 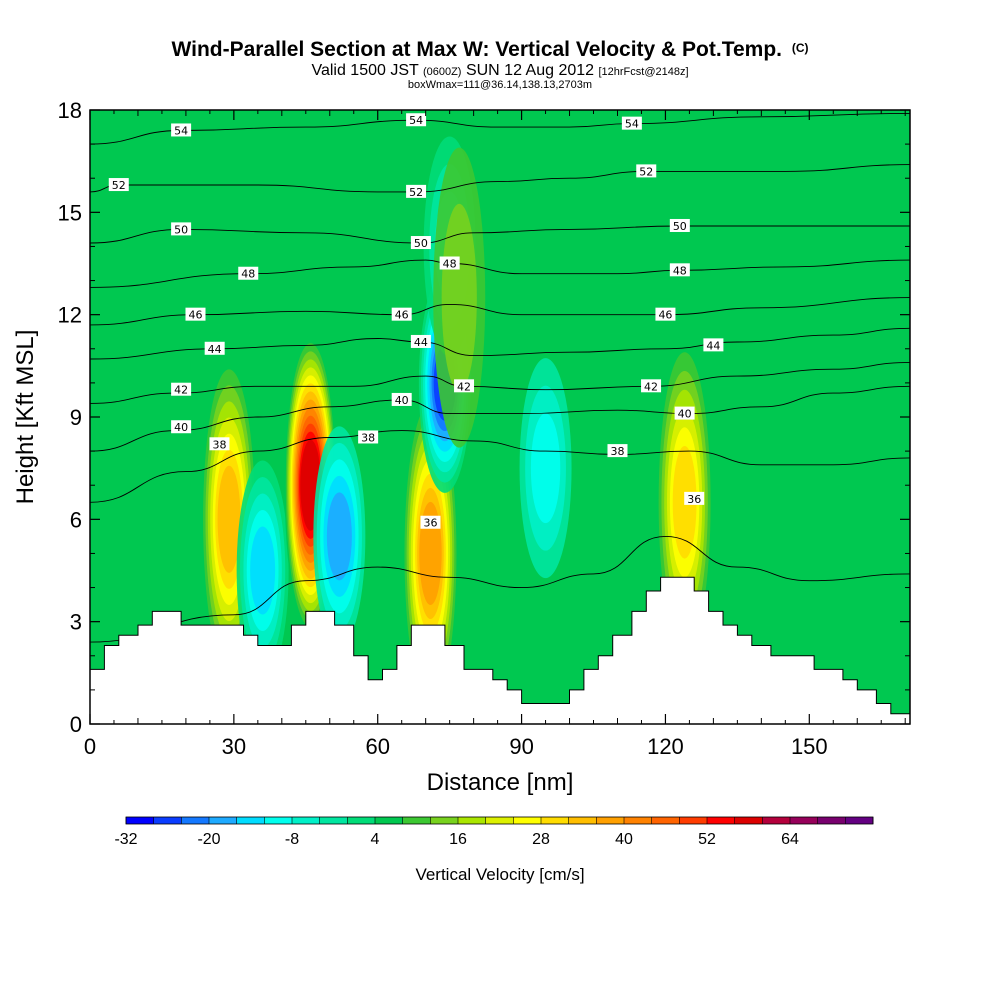 What do you see at coordinates (125, 839) in the screenshot?
I see `colorbar-tick-label: -32` at bounding box center [125, 839].